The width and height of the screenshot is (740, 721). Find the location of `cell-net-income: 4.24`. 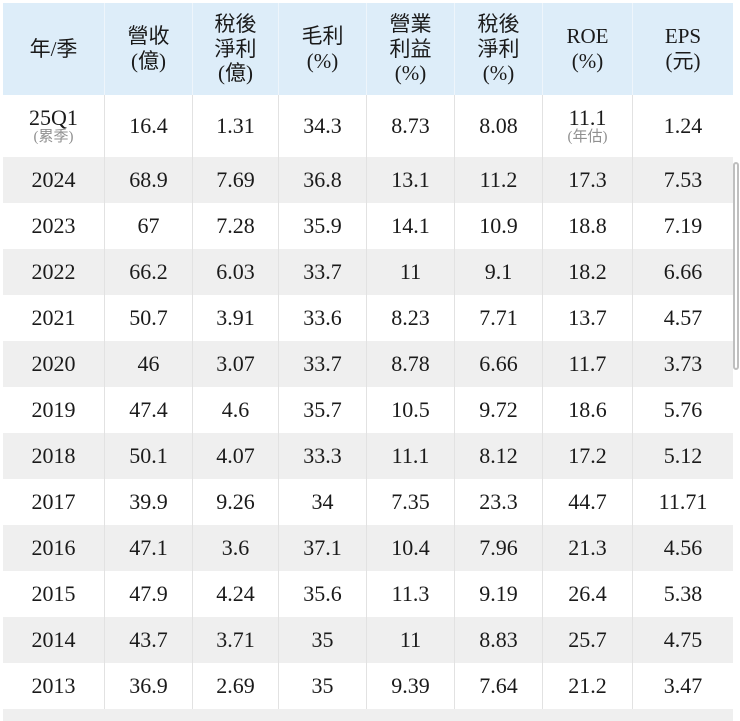

cell-net-income: 4.24 is located at coordinates (236, 594).